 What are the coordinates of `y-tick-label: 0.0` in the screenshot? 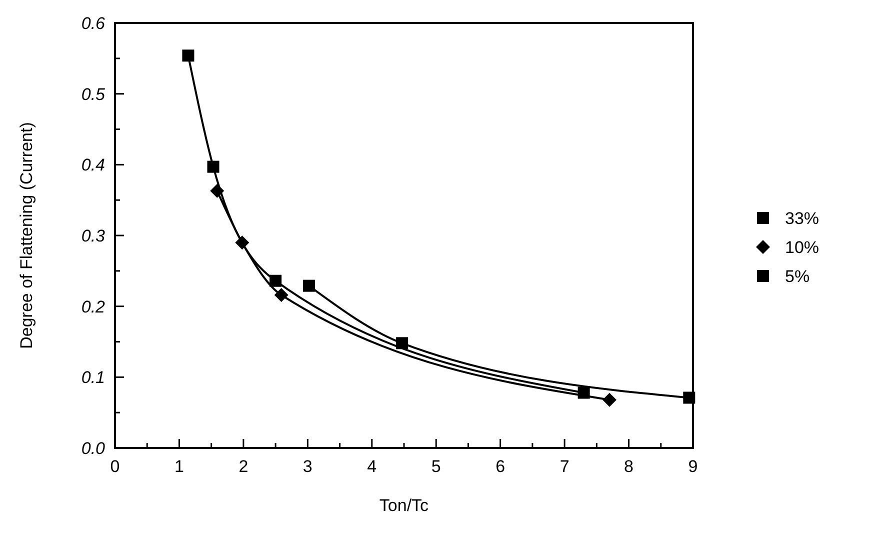 It's located at (93, 448).